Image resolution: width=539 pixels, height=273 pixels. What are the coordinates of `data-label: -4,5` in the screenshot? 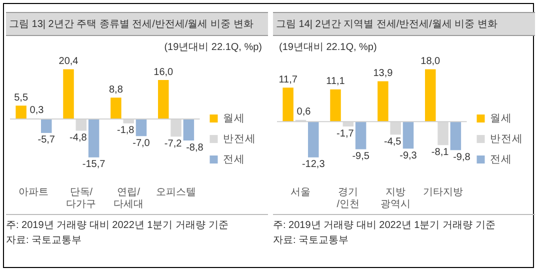 It's located at (393, 142).